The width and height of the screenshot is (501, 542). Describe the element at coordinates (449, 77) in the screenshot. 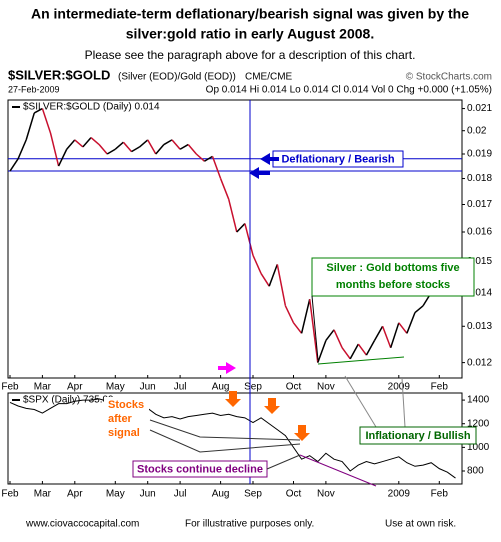

I see `source: © StockCharts.com` at that location.